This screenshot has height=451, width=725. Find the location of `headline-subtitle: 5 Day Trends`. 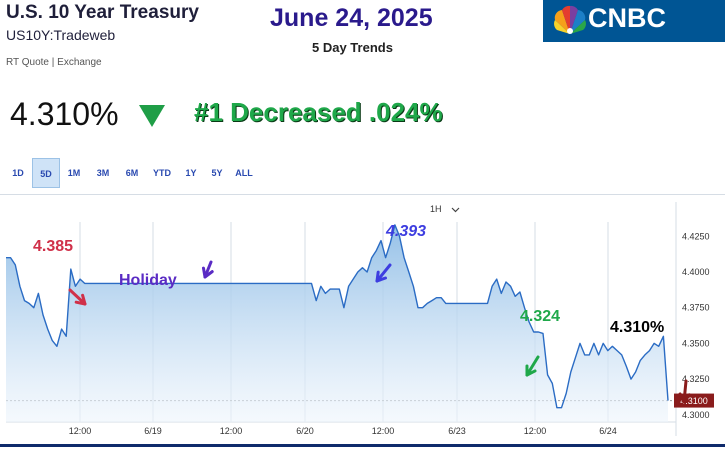

headline-subtitle: 5 Day Trends is located at coordinates (352, 47).